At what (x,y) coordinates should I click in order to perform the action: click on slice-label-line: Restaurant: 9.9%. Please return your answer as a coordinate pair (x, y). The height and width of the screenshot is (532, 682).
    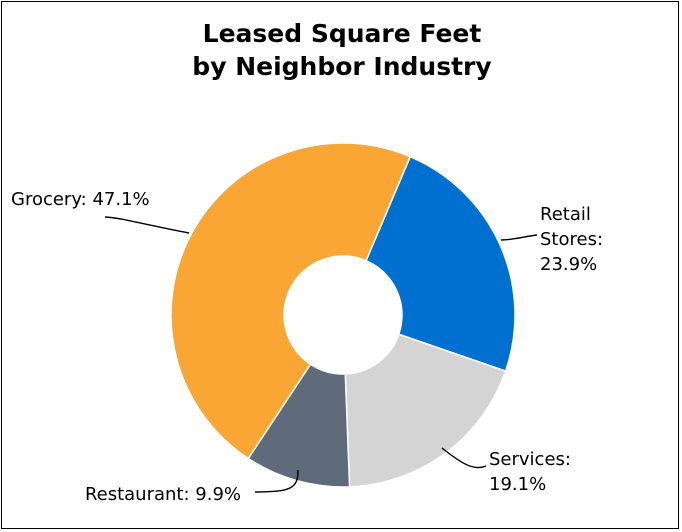
    Looking at the image, I should click on (163, 494).